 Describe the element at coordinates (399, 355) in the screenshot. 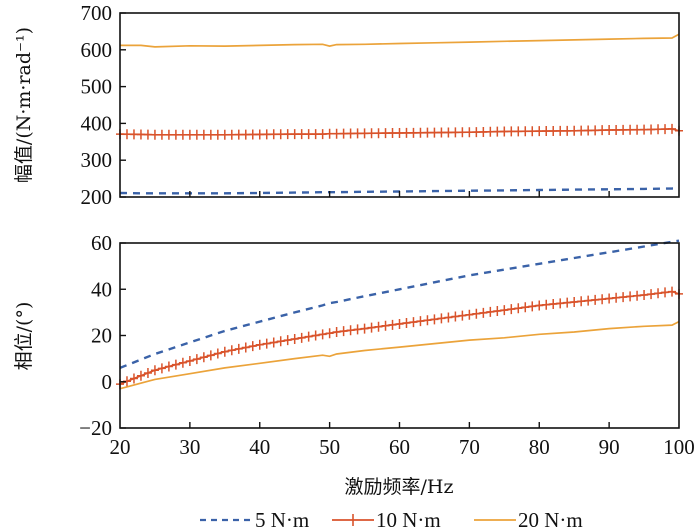

I see `phase-series-20nm` at that location.